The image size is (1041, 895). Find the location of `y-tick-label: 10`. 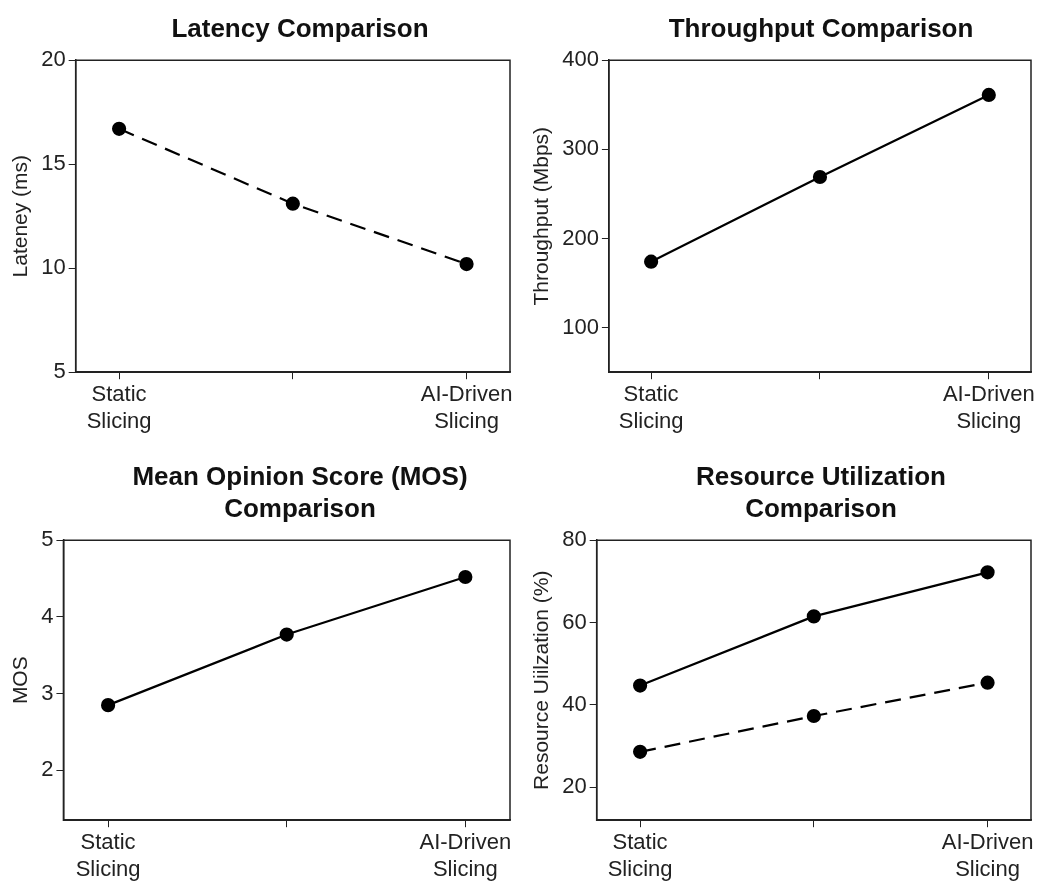

y-tick-label: 10 is located at coordinates (53, 267).